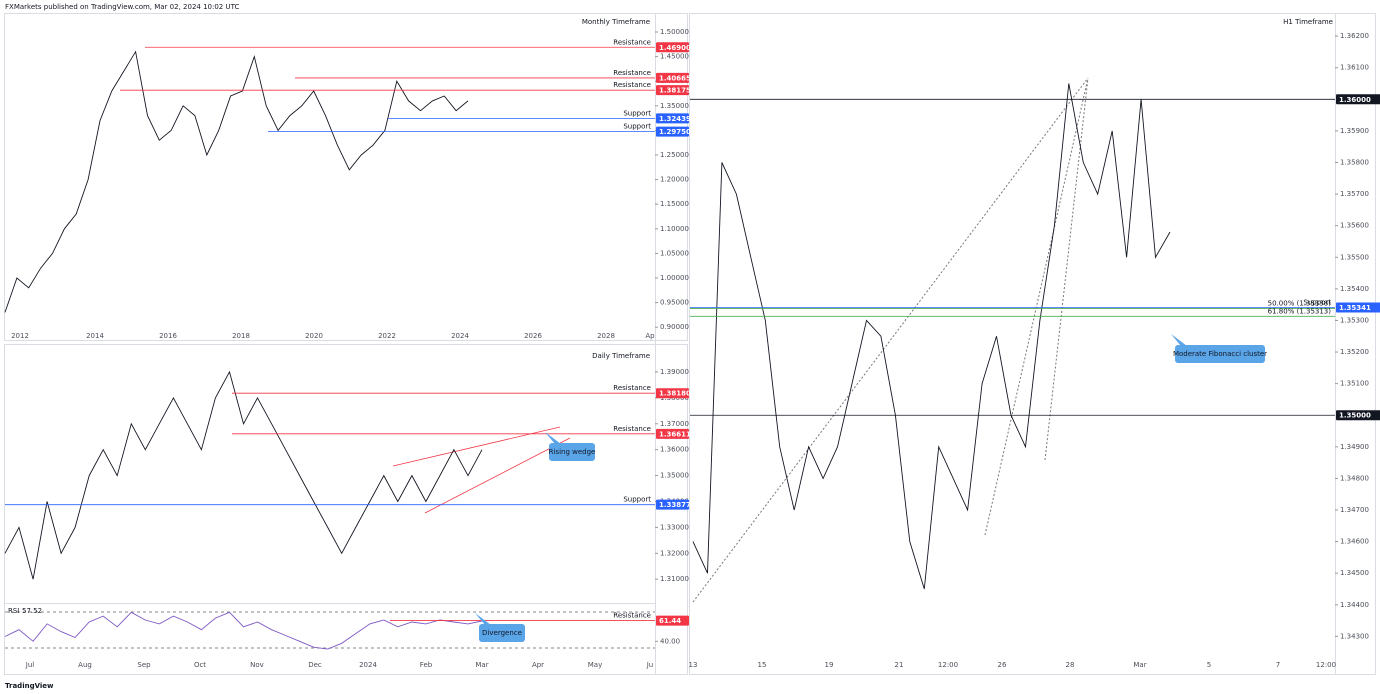 The height and width of the screenshot is (694, 1380). Describe the element at coordinates (1354, 226) in the screenshot. I see `y-tick-label: 1.35600` at that location.